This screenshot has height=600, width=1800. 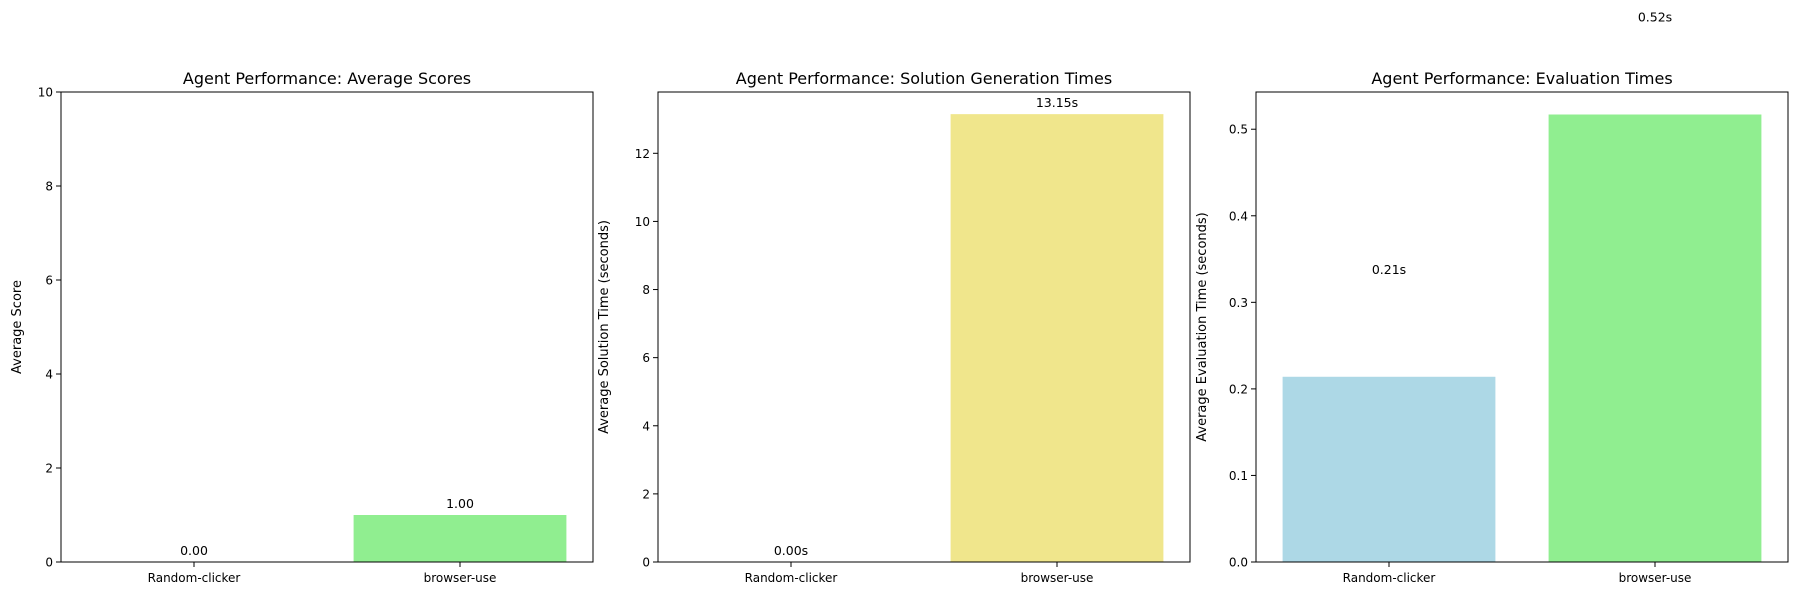 I want to click on data-label: 13.15s, so click(x=1057, y=102).